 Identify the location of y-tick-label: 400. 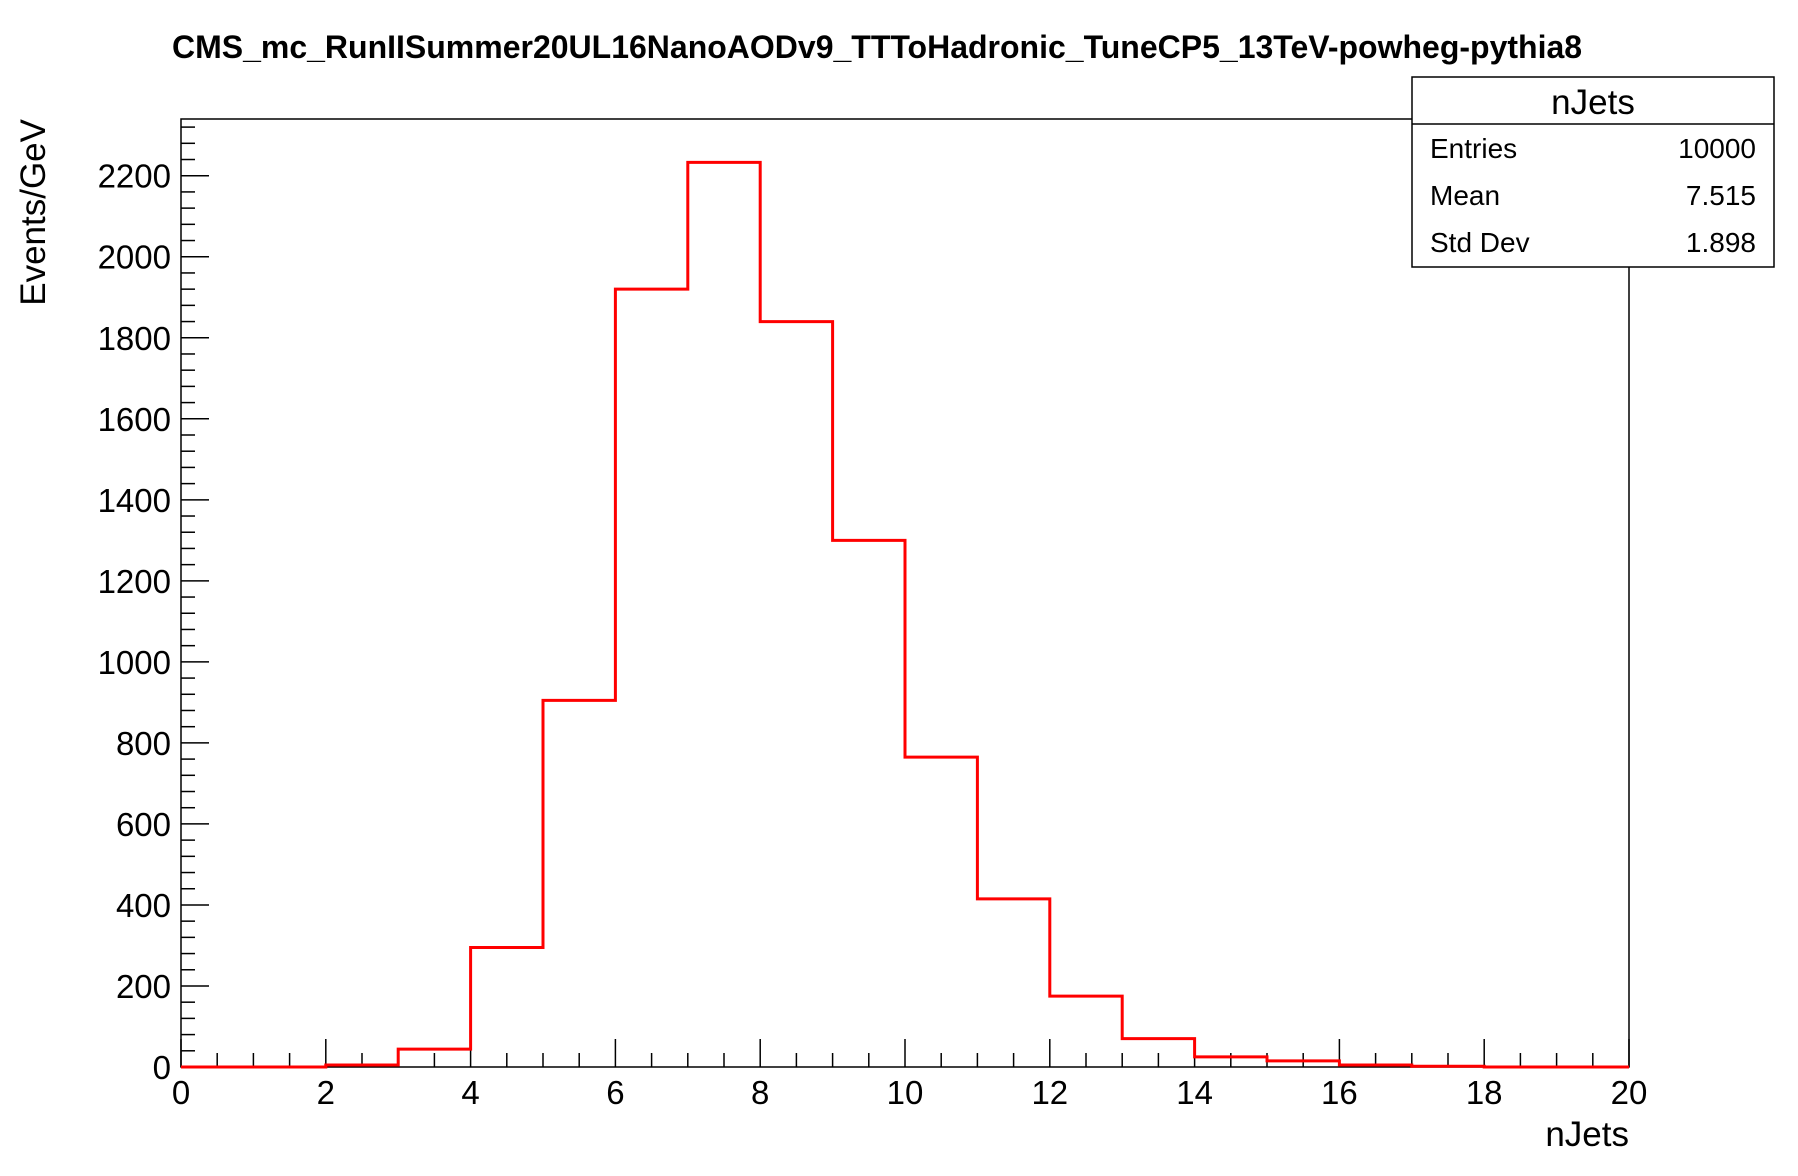
(143, 905).